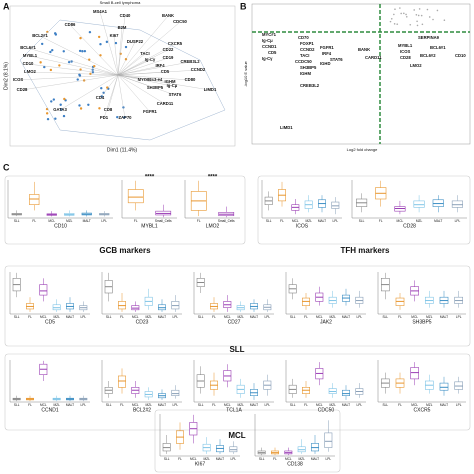 This screenshot has height=474, width=474. What do you see at coordinates (170, 81) in the screenshot?
I see `gene-label: IGHM` at bounding box center [170, 81].